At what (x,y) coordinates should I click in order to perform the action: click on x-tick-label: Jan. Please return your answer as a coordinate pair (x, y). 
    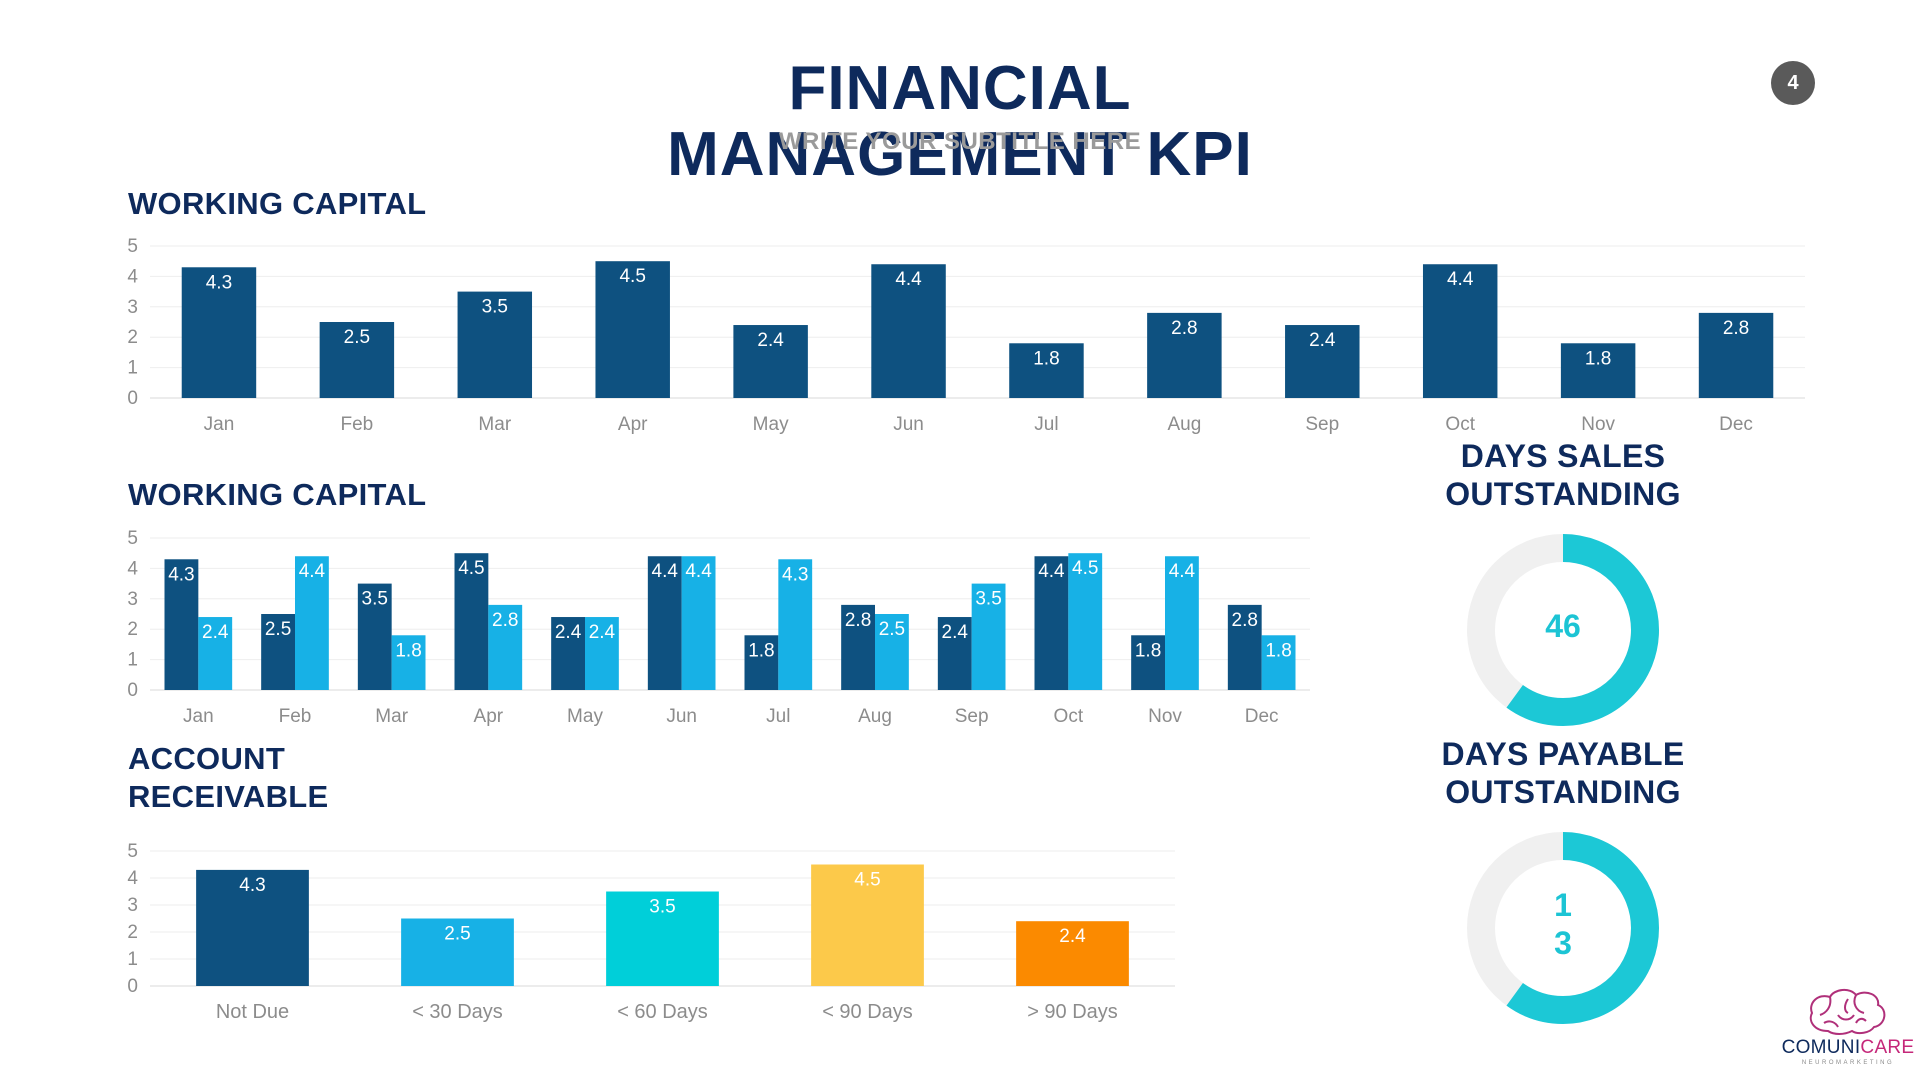
    Looking at the image, I should click on (219, 424).